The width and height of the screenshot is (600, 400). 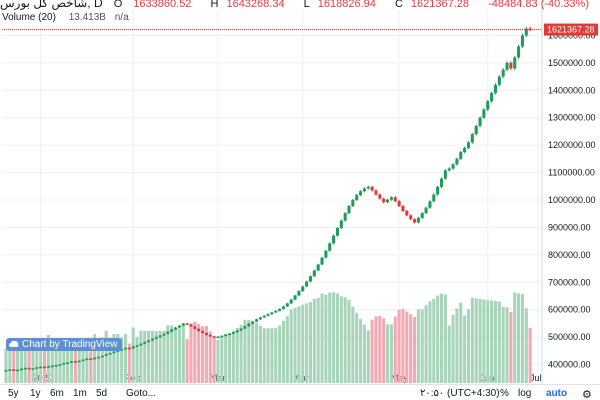 I want to click on range-5y-button: 5y, so click(x=13, y=393).